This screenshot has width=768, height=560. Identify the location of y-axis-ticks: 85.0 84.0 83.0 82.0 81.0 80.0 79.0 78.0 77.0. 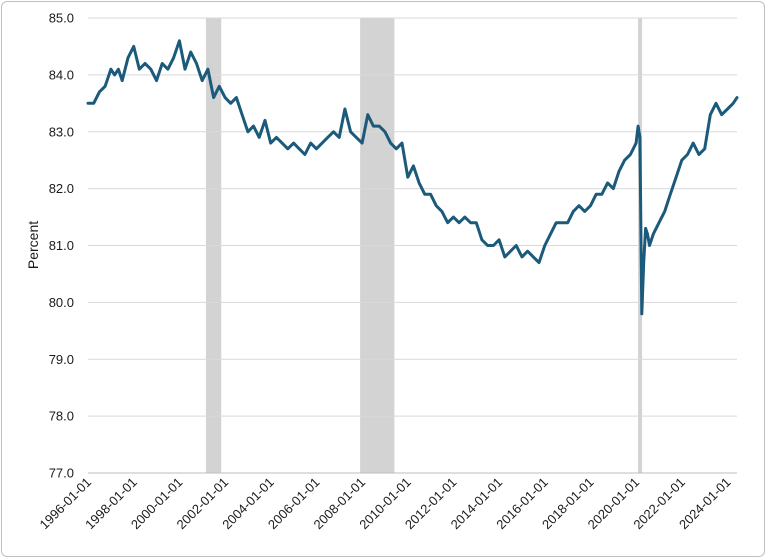
(61, 246).